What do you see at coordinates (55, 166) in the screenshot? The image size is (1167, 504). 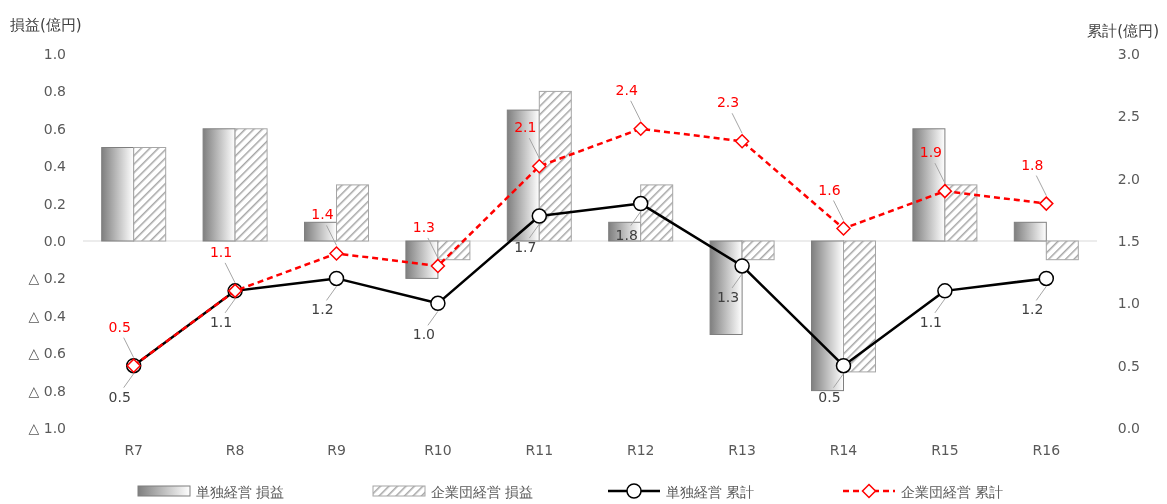 I see `y-tick-label: 0.4` at bounding box center [55, 166].